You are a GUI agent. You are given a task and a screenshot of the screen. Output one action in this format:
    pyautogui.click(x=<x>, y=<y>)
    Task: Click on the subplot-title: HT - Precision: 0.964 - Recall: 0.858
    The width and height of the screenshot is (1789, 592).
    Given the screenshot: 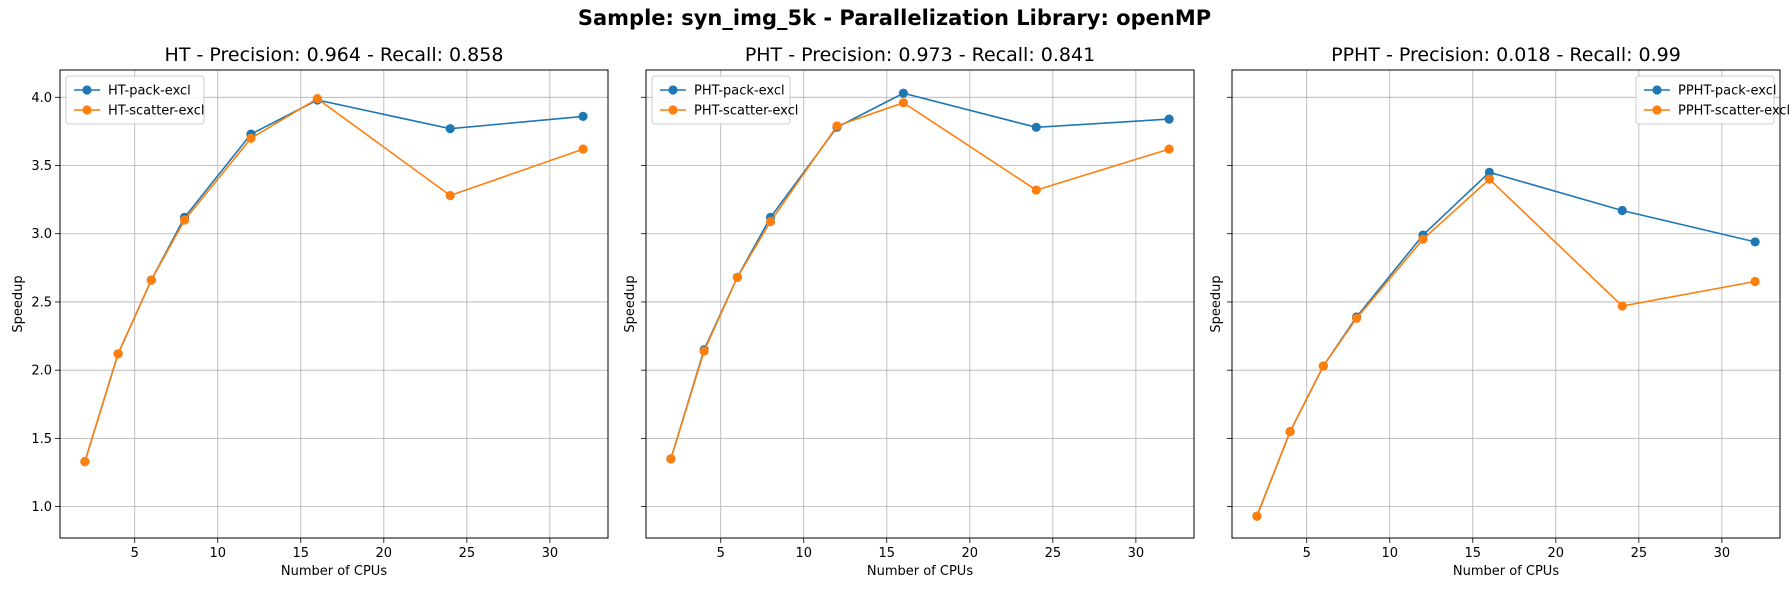 What is the action you would take?
    pyautogui.click(x=334, y=55)
    